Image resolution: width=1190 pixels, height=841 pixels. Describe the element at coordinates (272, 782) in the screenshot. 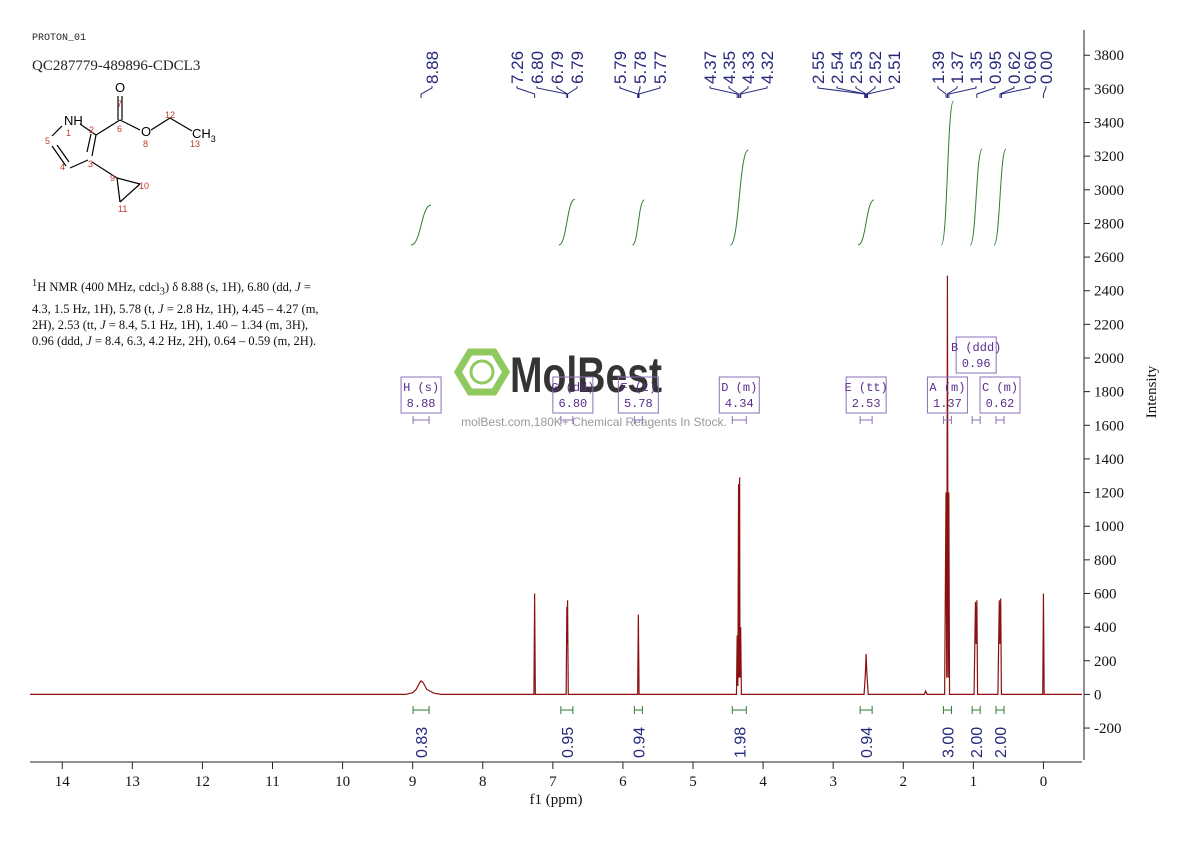

I see `x-tick-label: 11` at that location.